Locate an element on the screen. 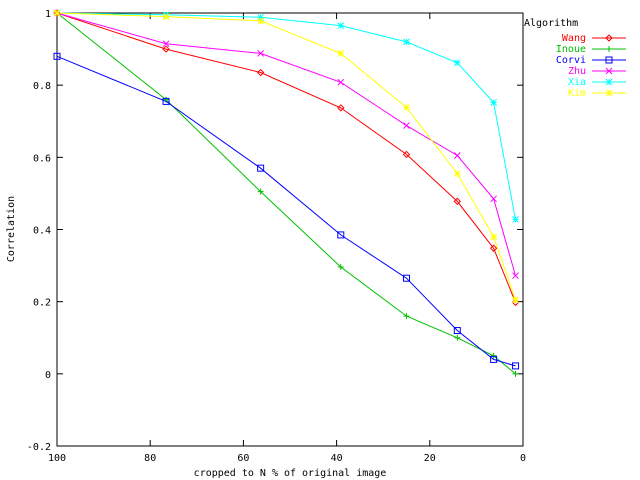 The width and height of the screenshot is (640, 480). legend-label: Corvi is located at coordinates (571, 60).